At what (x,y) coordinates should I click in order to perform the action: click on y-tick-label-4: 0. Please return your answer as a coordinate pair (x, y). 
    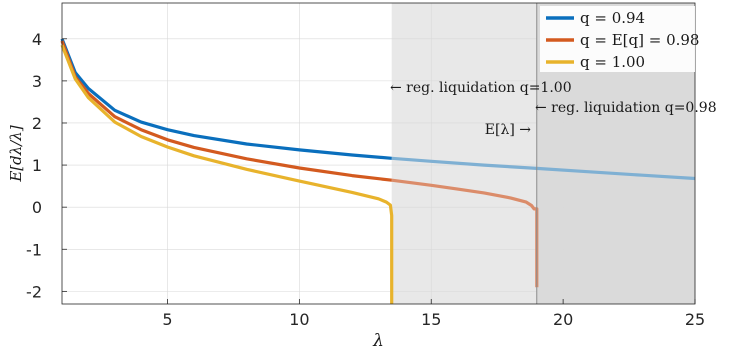
    Looking at the image, I should click on (37, 207).